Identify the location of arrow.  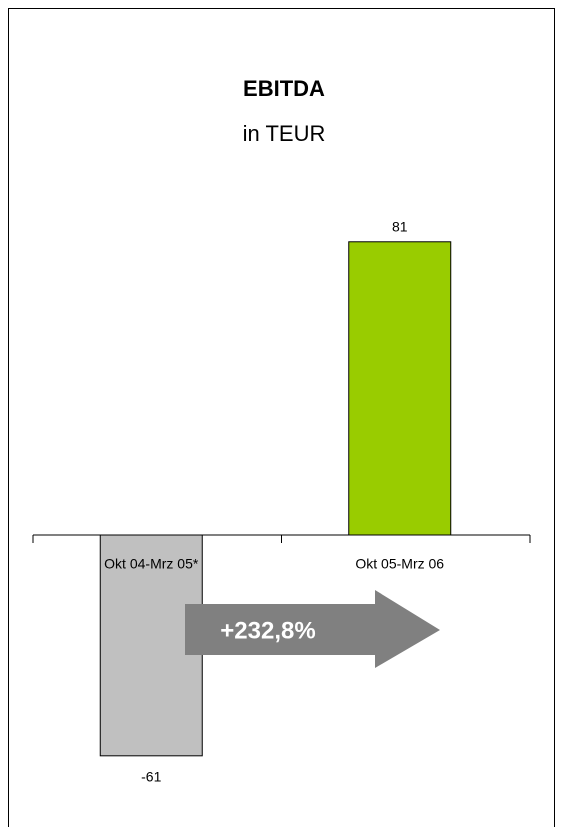
(312, 629).